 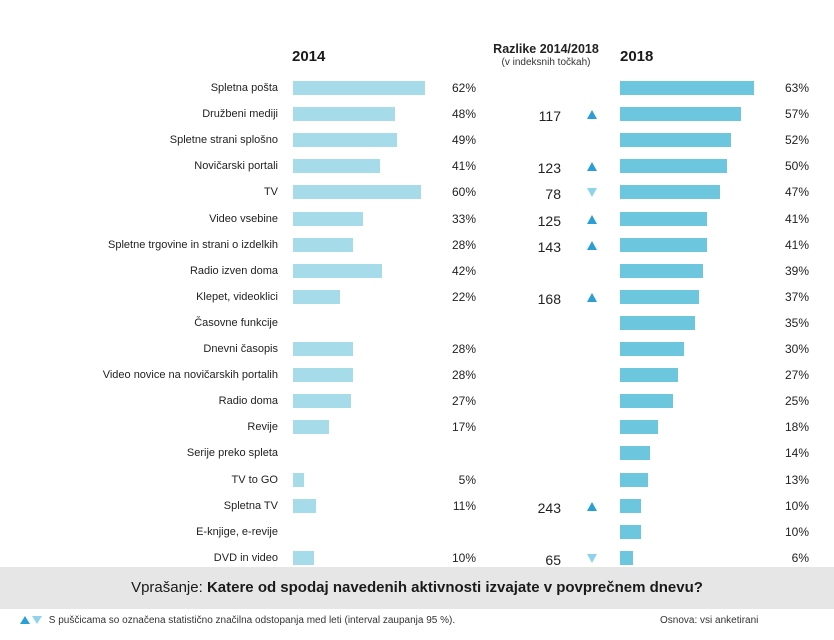 I want to click on row-label: Spletna pošta, so click(x=244, y=88).